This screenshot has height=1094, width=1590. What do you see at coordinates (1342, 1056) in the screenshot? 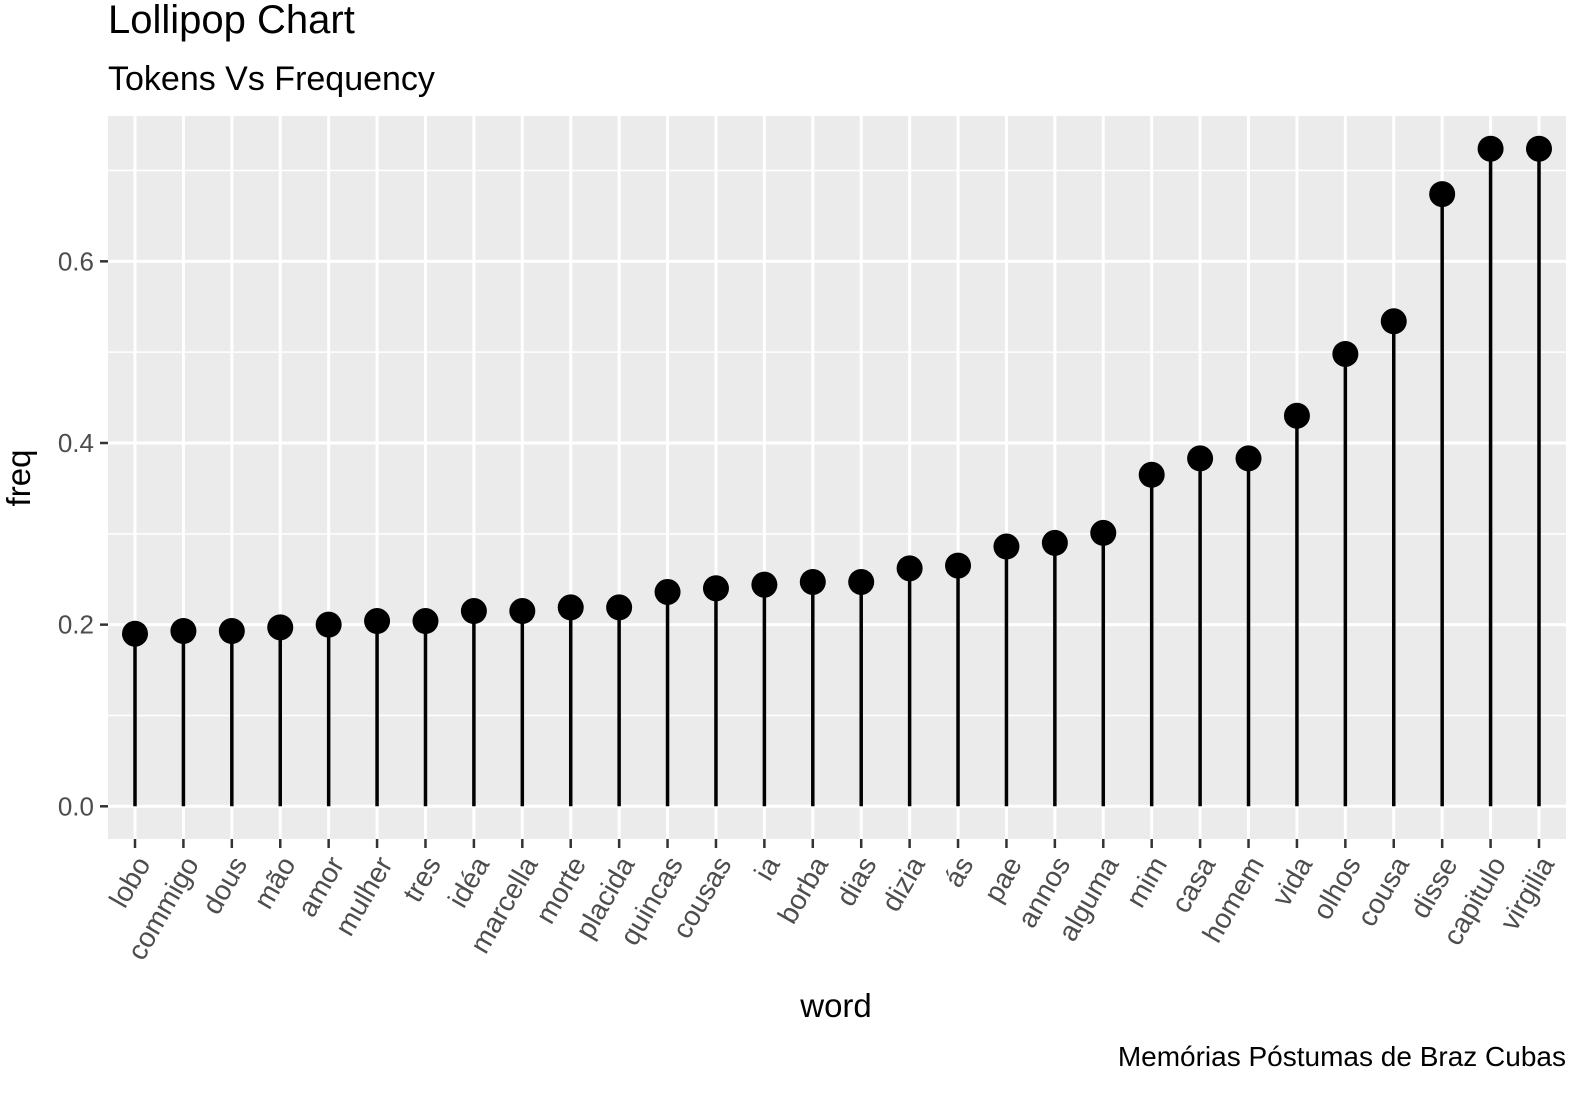
I see `chart-caption: Memórias Póstumas de Braz Cubas` at bounding box center [1342, 1056].